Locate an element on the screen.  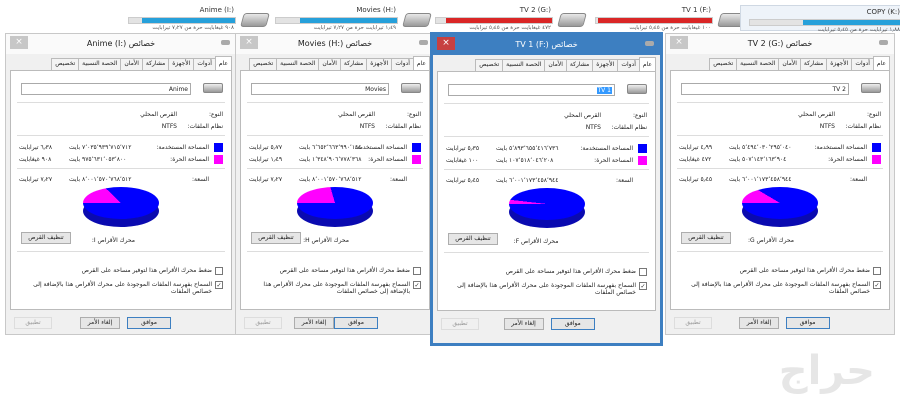
title-bar: خصائص Anime (I:) × is located at coordinates (121, 44).